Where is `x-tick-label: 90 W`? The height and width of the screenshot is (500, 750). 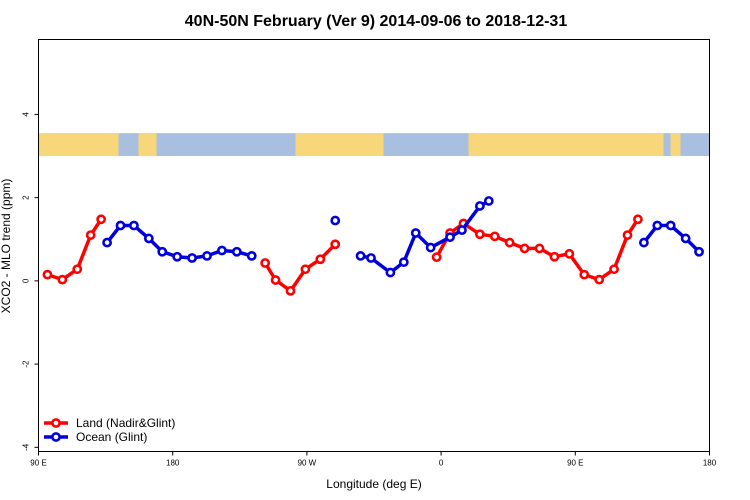
x-tick-label: 90 W is located at coordinates (307, 463).